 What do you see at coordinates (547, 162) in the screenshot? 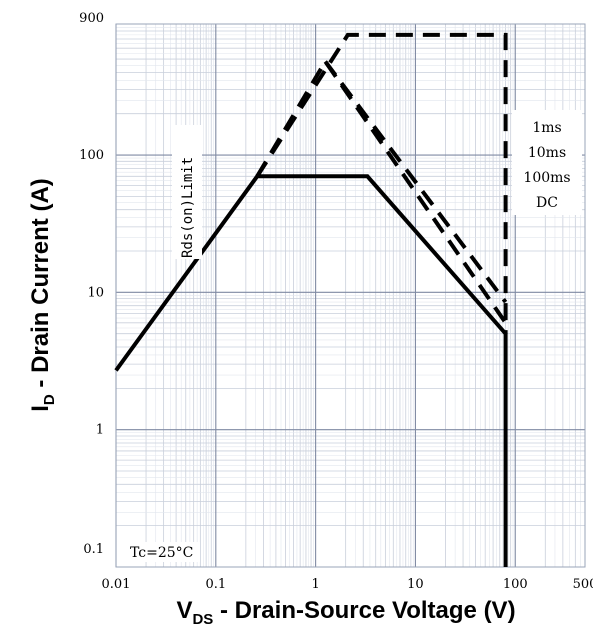
I see `pulse-label-box` at bounding box center [547, 162].